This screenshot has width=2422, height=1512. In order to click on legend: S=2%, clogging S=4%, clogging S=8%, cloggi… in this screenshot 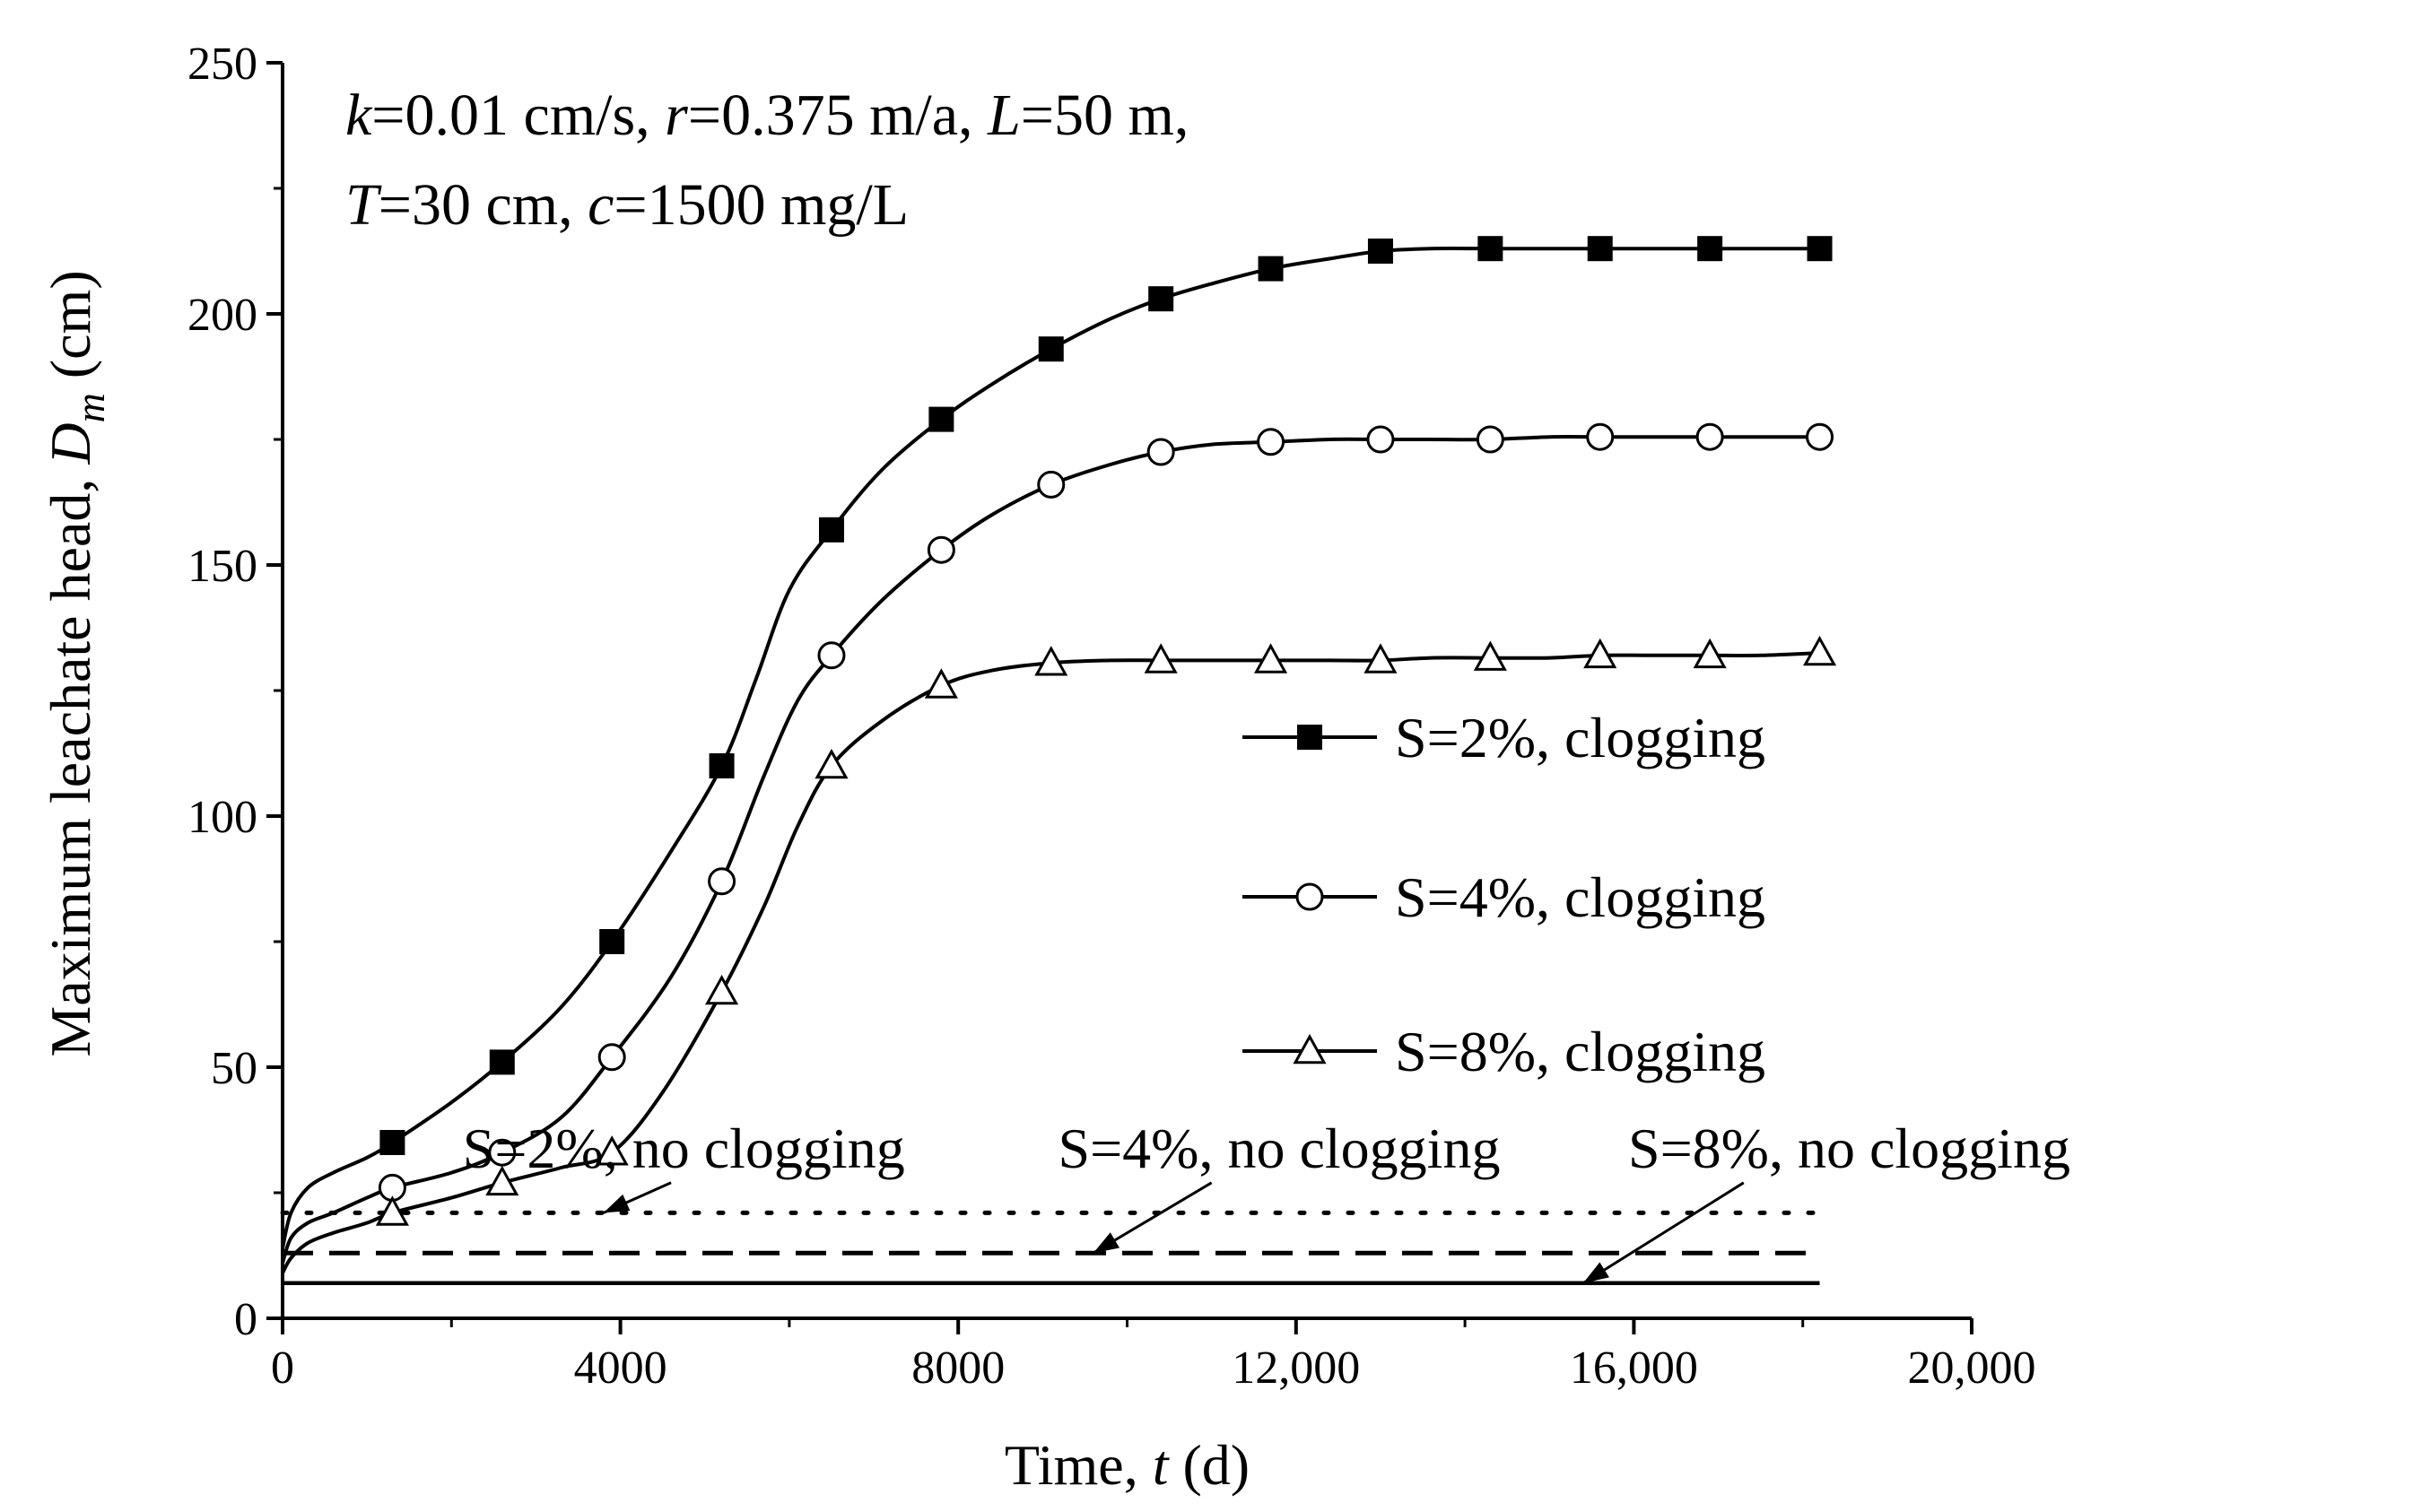, I will do `click(1504, 894)`.